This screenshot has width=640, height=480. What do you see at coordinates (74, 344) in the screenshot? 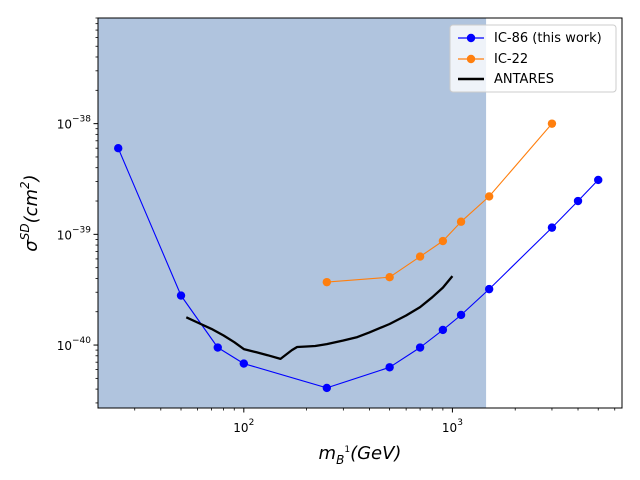
I see `y-tick-label: 10−40` at bounding box center [74, 344].